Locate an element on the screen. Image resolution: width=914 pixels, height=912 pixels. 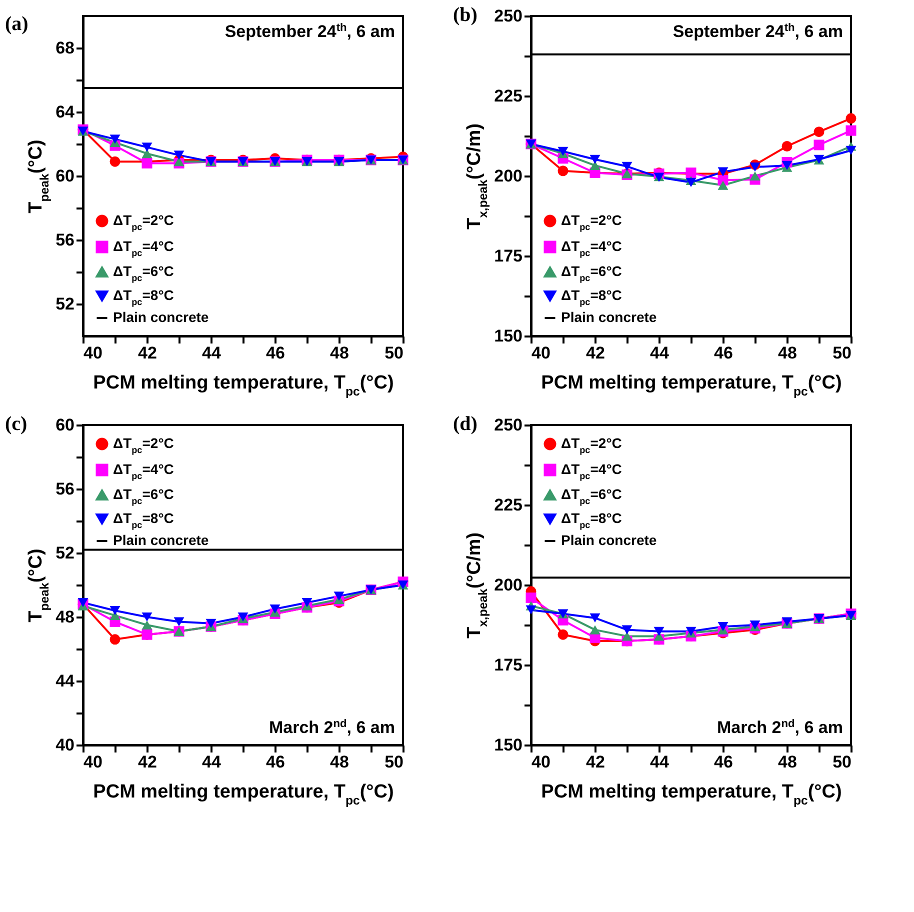
y-tick-label: 68 is located at coordinates (65, 48).